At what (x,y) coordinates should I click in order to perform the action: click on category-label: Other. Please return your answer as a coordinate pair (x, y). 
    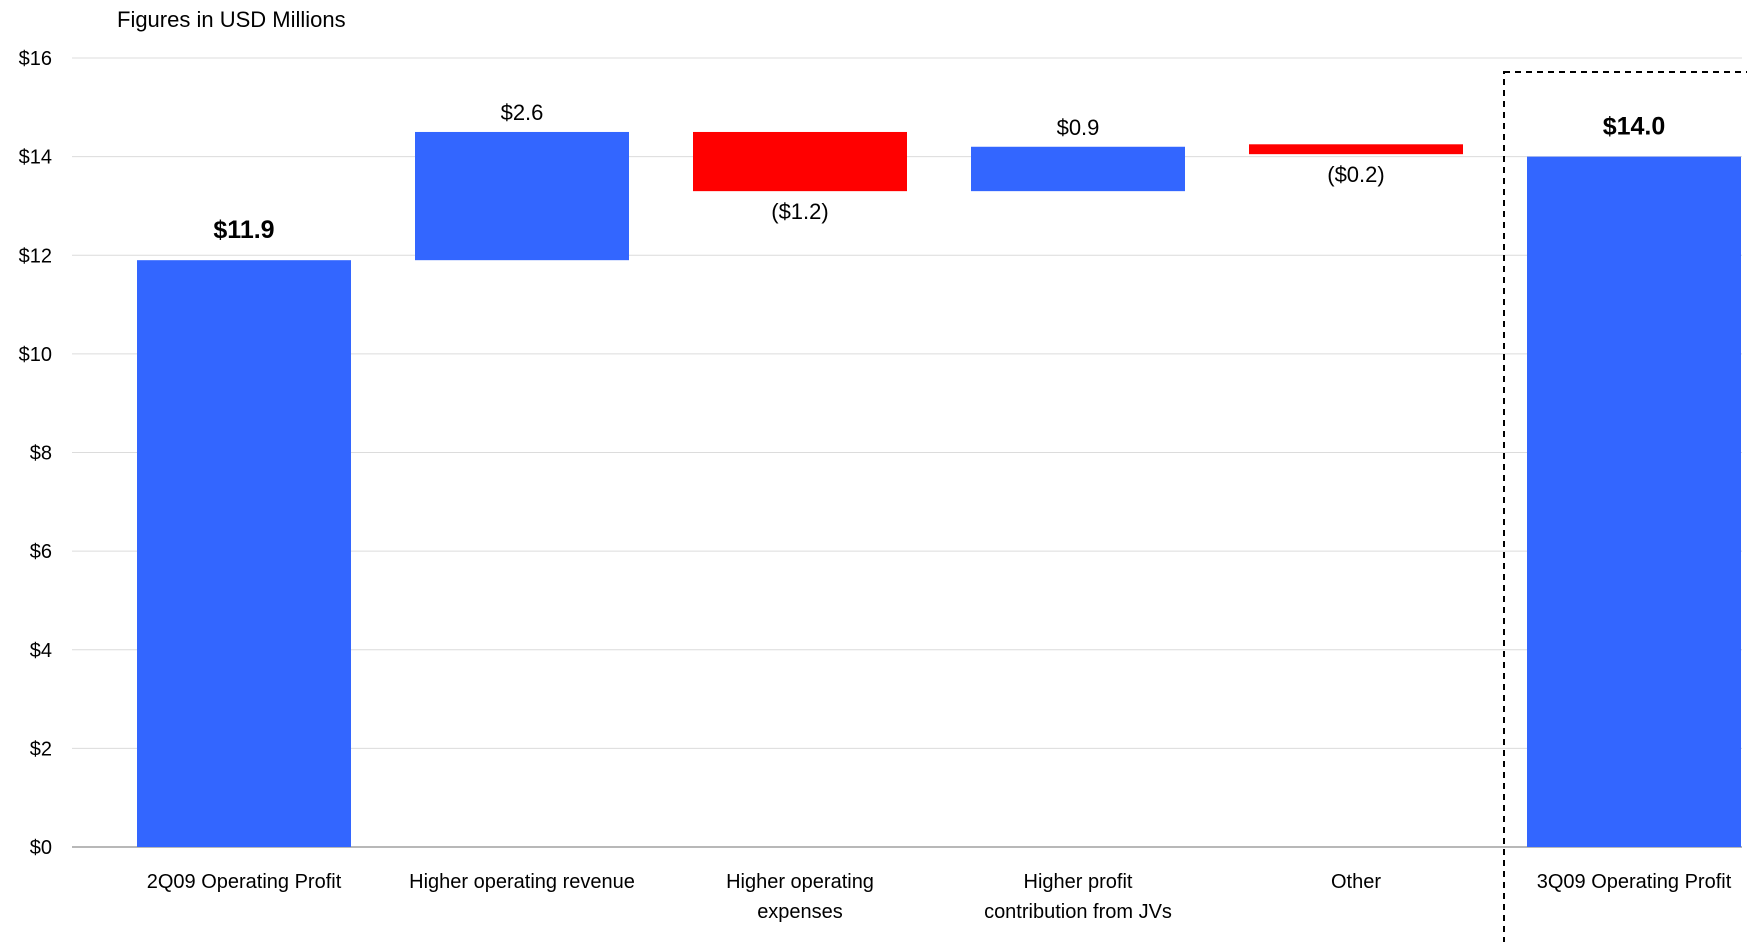
    Looking at the image, I should click on (1356, 882).